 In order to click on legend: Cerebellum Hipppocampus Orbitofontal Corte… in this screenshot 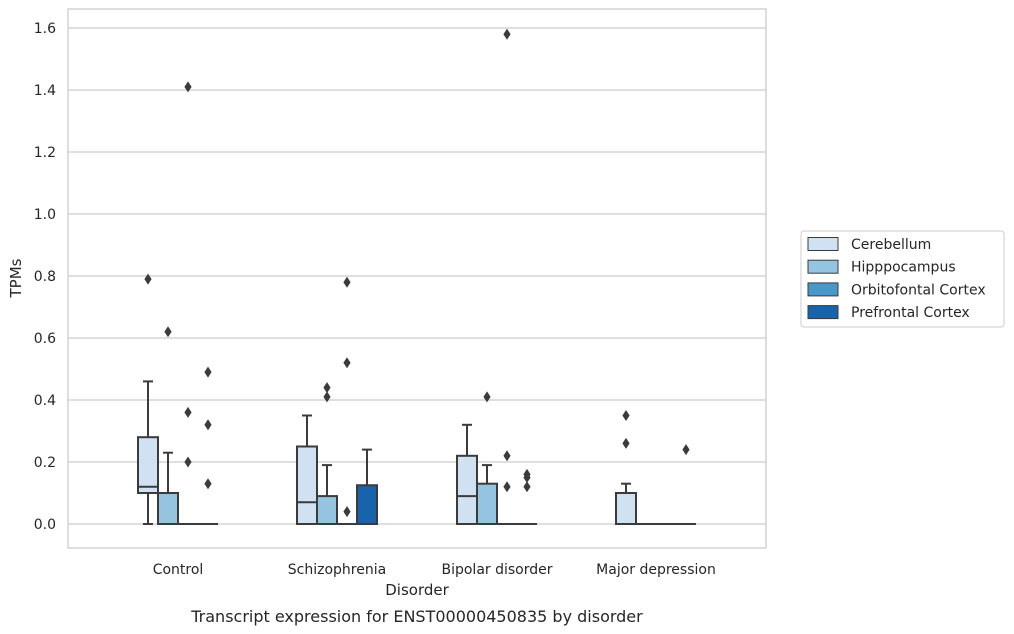, I will do `click(902, 279)`.